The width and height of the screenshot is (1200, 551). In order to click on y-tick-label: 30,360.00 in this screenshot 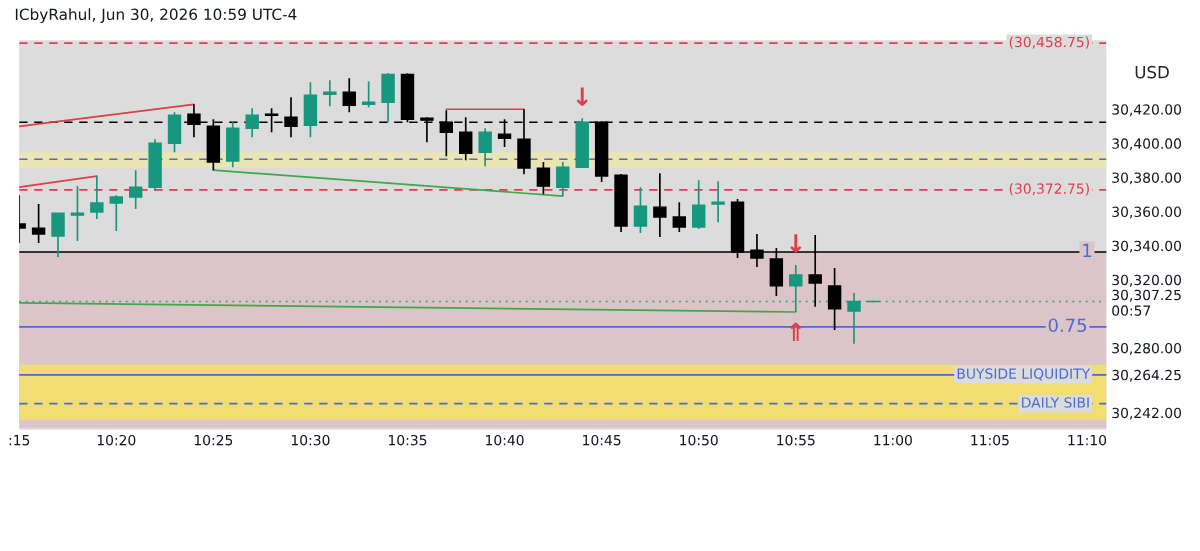, I will do `click(1147, 212)`.